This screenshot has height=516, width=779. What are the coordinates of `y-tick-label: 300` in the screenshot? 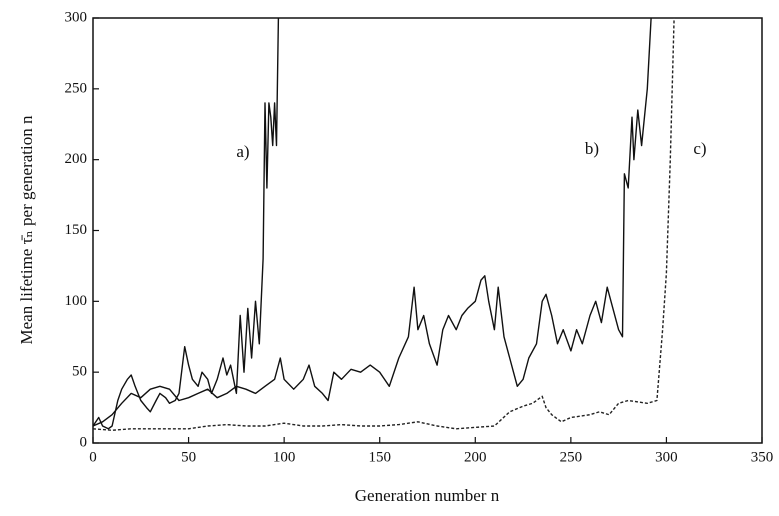 It's located at (76, 17).